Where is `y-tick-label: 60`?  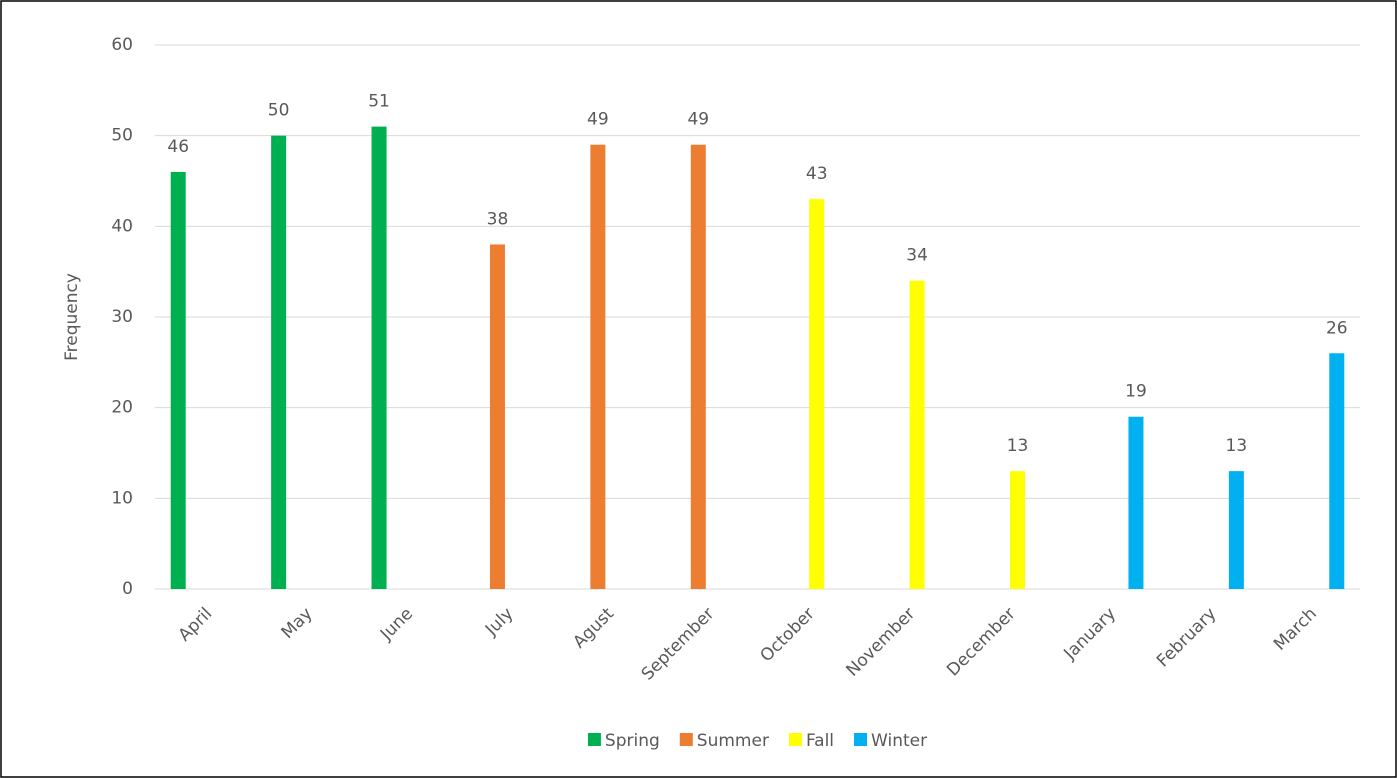 y-tick-label: 60 is located at coordinates (122, 45).